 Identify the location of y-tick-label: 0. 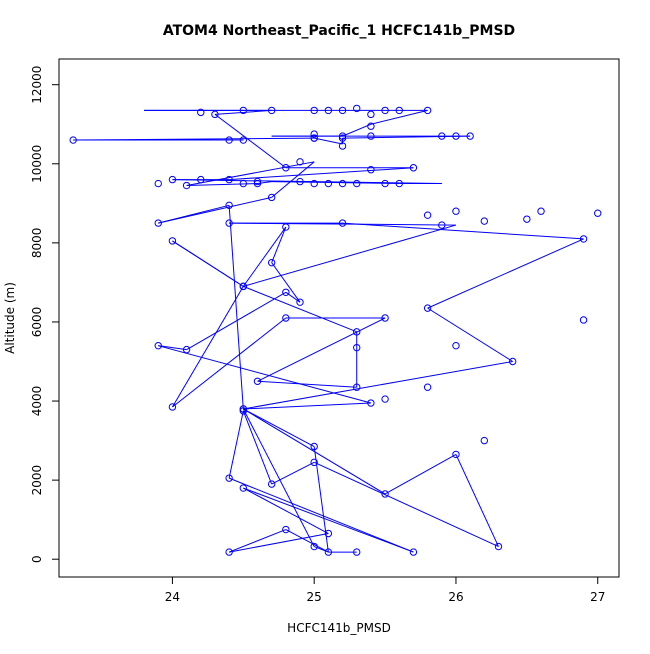
(37, 559).